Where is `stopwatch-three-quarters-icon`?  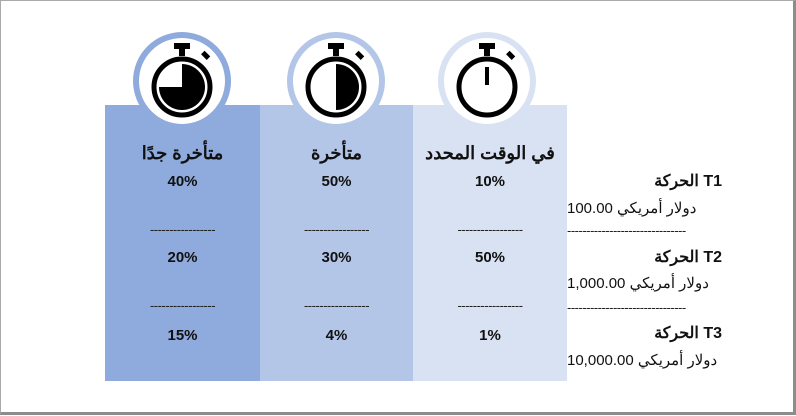 stopwatch-three-quarters-icon is located at coordinates (182, 81).